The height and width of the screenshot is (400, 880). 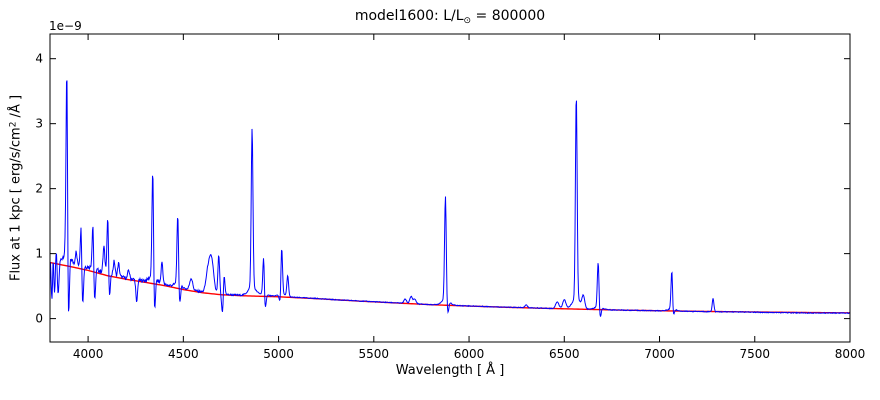 I want to click on y-tick-label: 3, so click(x=39, y=124).